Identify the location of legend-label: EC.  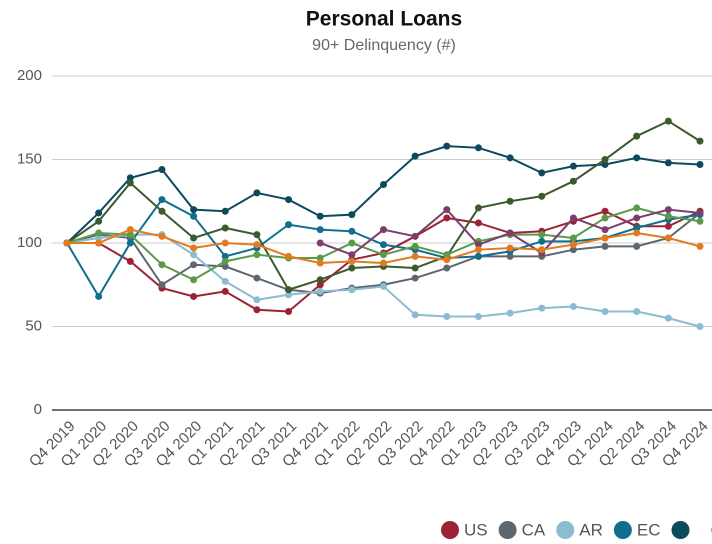
(649, 529).